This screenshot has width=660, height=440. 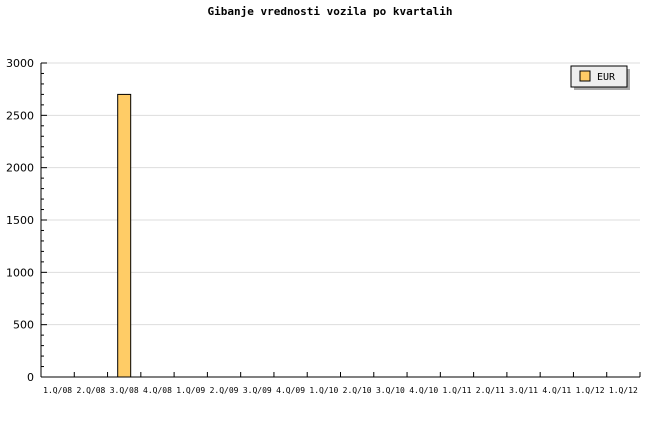 What do you see at coordinates (20, 115) in the screenshot?
I see `y-tick-label: 2500` at bounding box center [20, 115].